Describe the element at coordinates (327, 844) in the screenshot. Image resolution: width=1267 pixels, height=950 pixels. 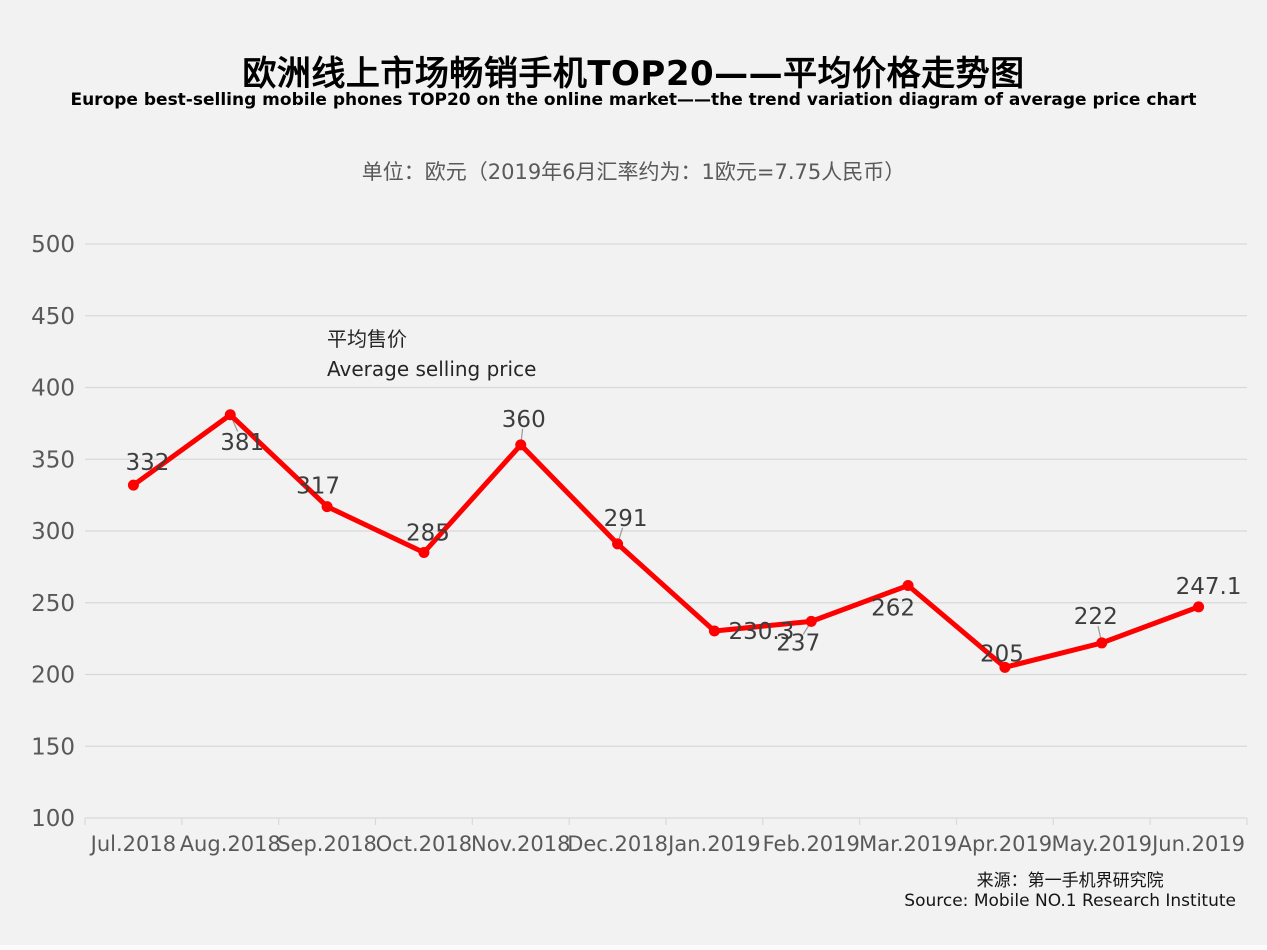
I see `x-axis-tick-label: Sep.2018` at that location.